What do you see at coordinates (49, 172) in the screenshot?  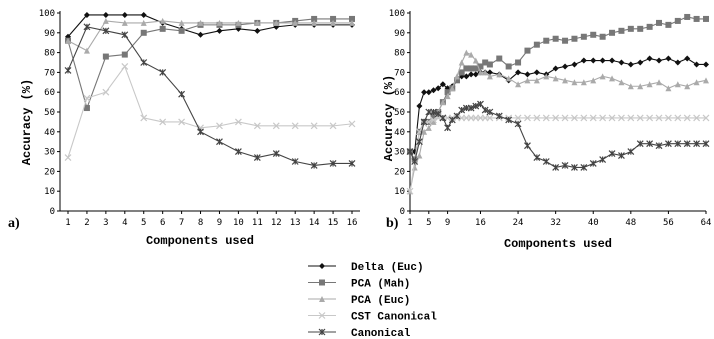 I see `y-tick-label: 20` at bounding box center [49, 172].